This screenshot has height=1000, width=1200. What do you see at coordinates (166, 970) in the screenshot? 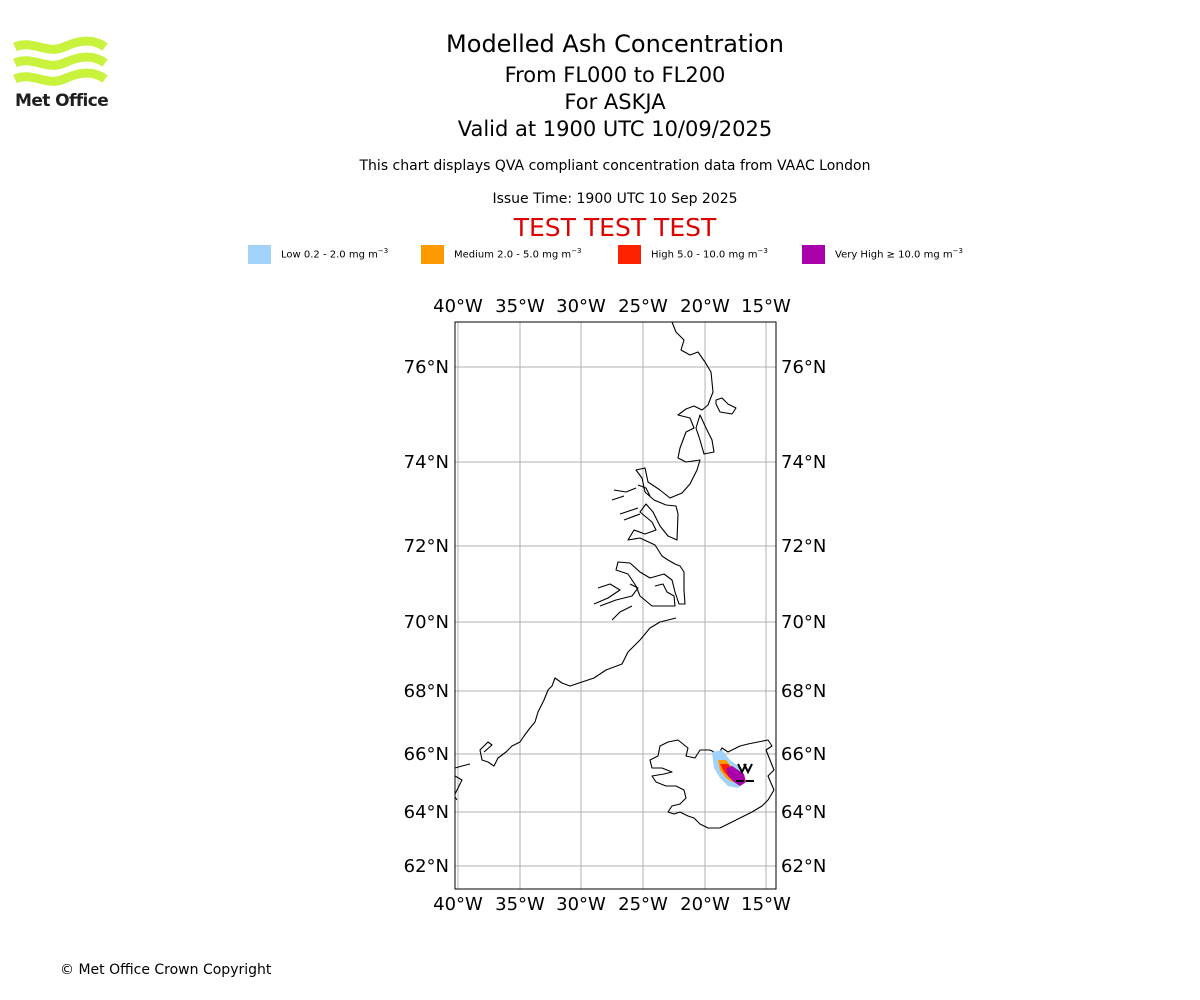
I see `copyright-notice: © Met Office Crown Copyright` at bounding box center [166, 970].